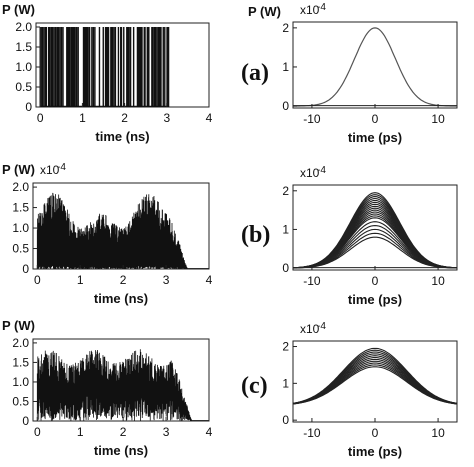 Image resolution: width=474 pixels, height=467 pixels. I want to click on panel-label-a: (a), so click(255, 73).